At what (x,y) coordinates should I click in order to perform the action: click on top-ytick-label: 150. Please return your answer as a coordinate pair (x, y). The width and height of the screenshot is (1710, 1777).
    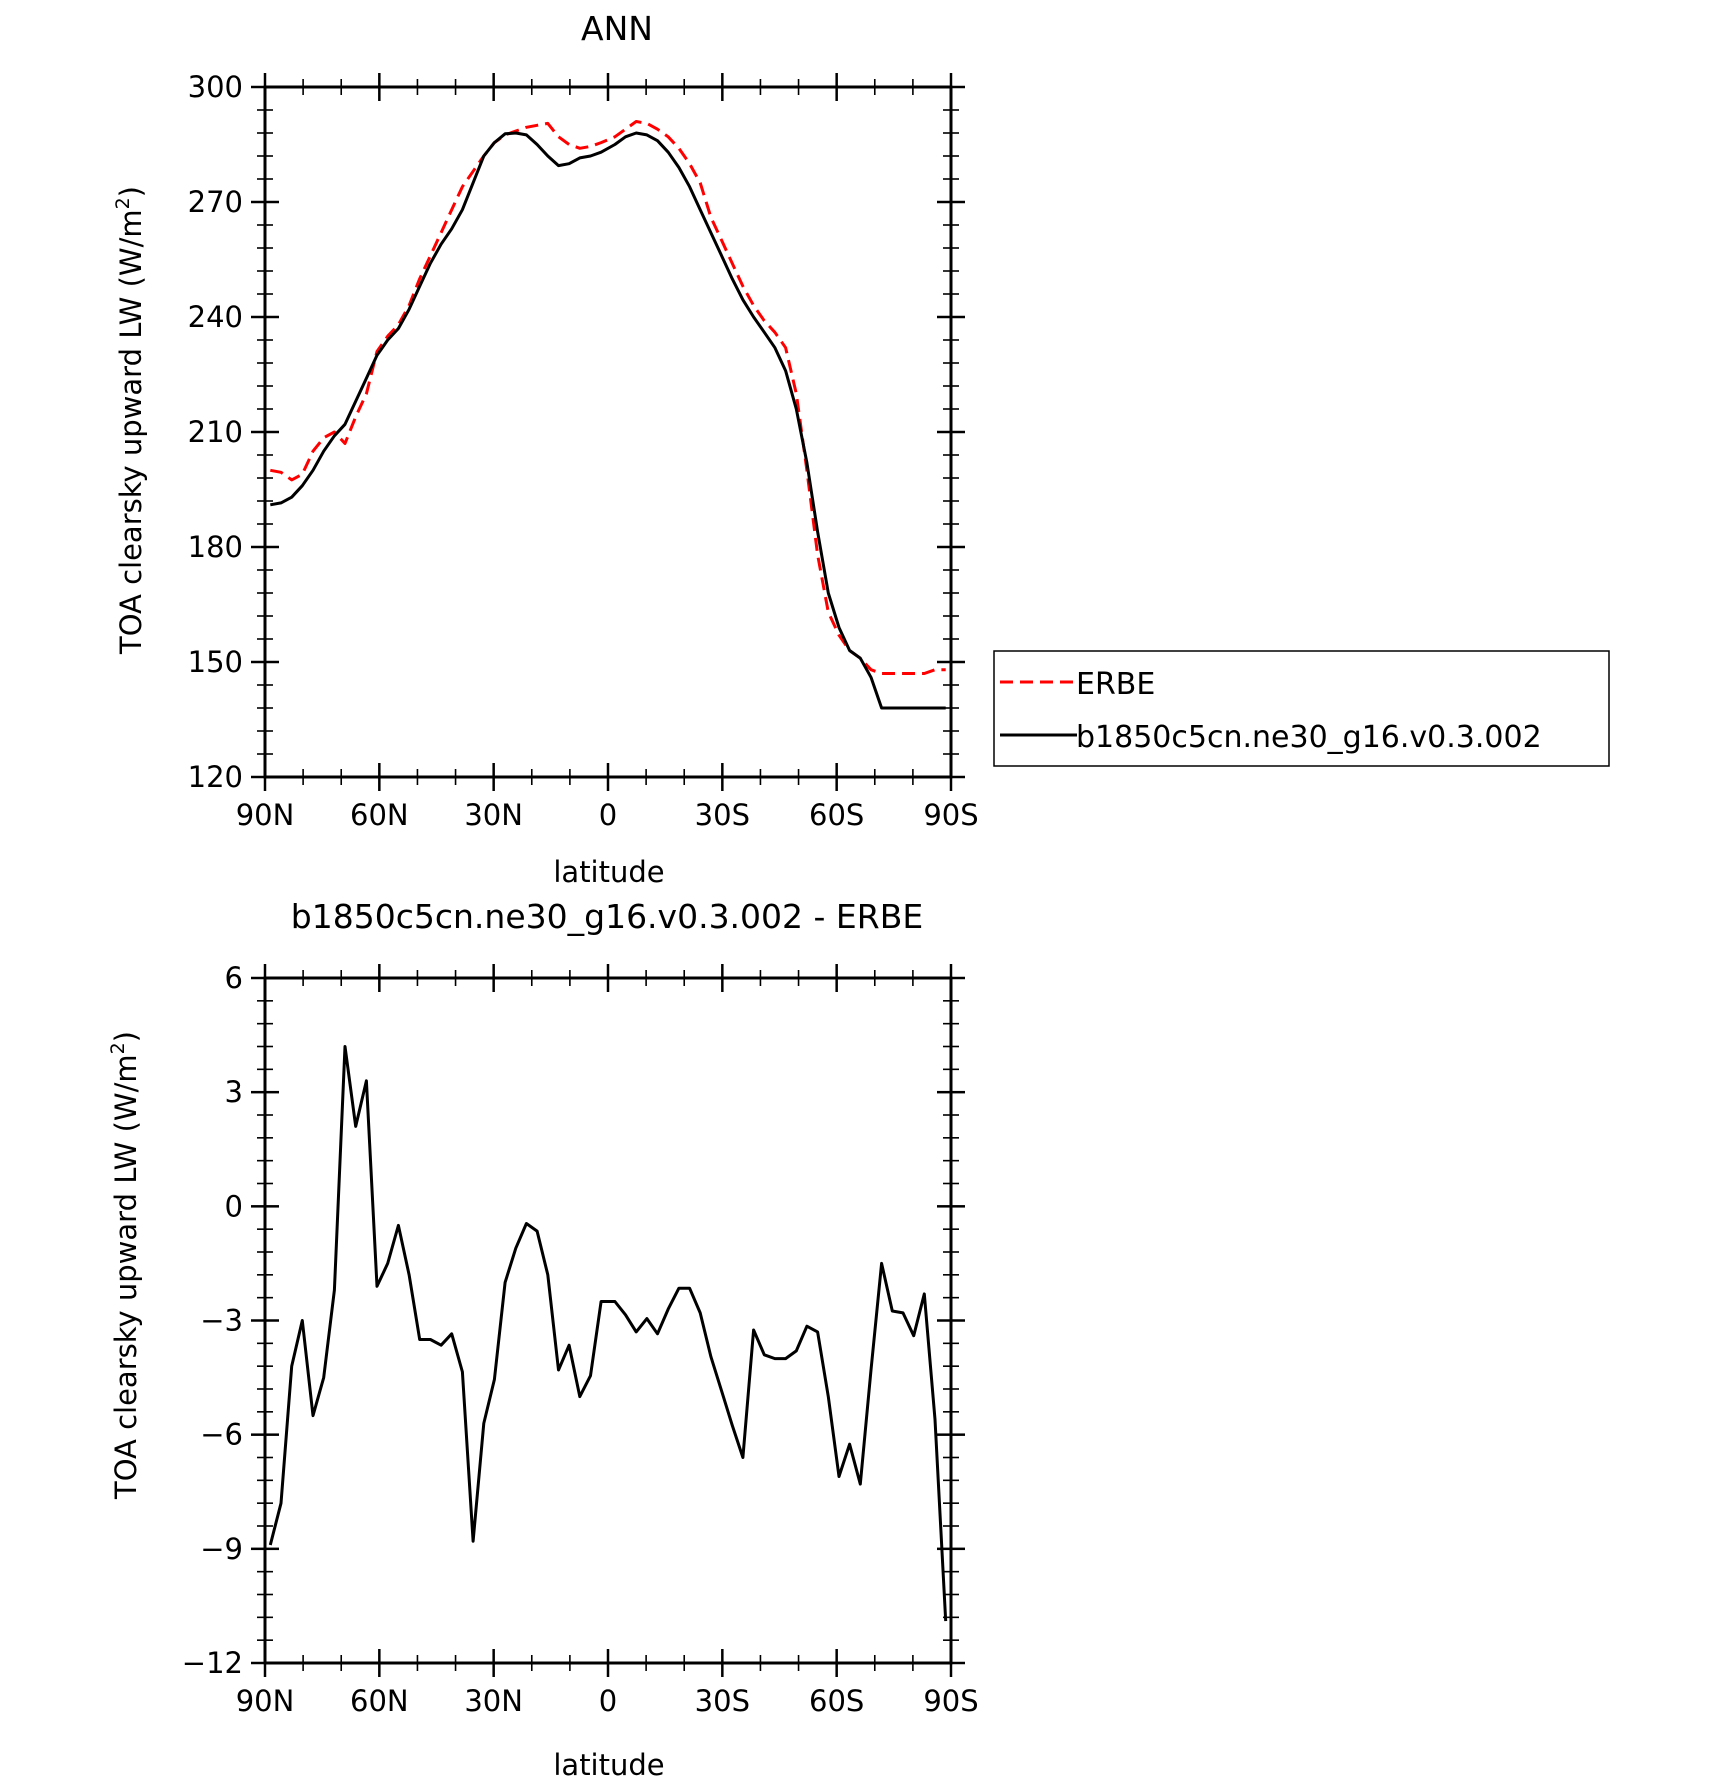
    Looking at the image, I should click on (215, 662).